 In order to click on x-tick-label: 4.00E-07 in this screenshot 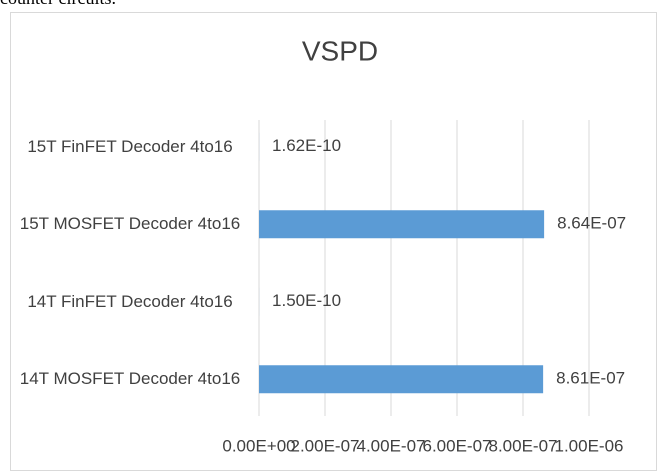, I will do `click(391, 445)`.